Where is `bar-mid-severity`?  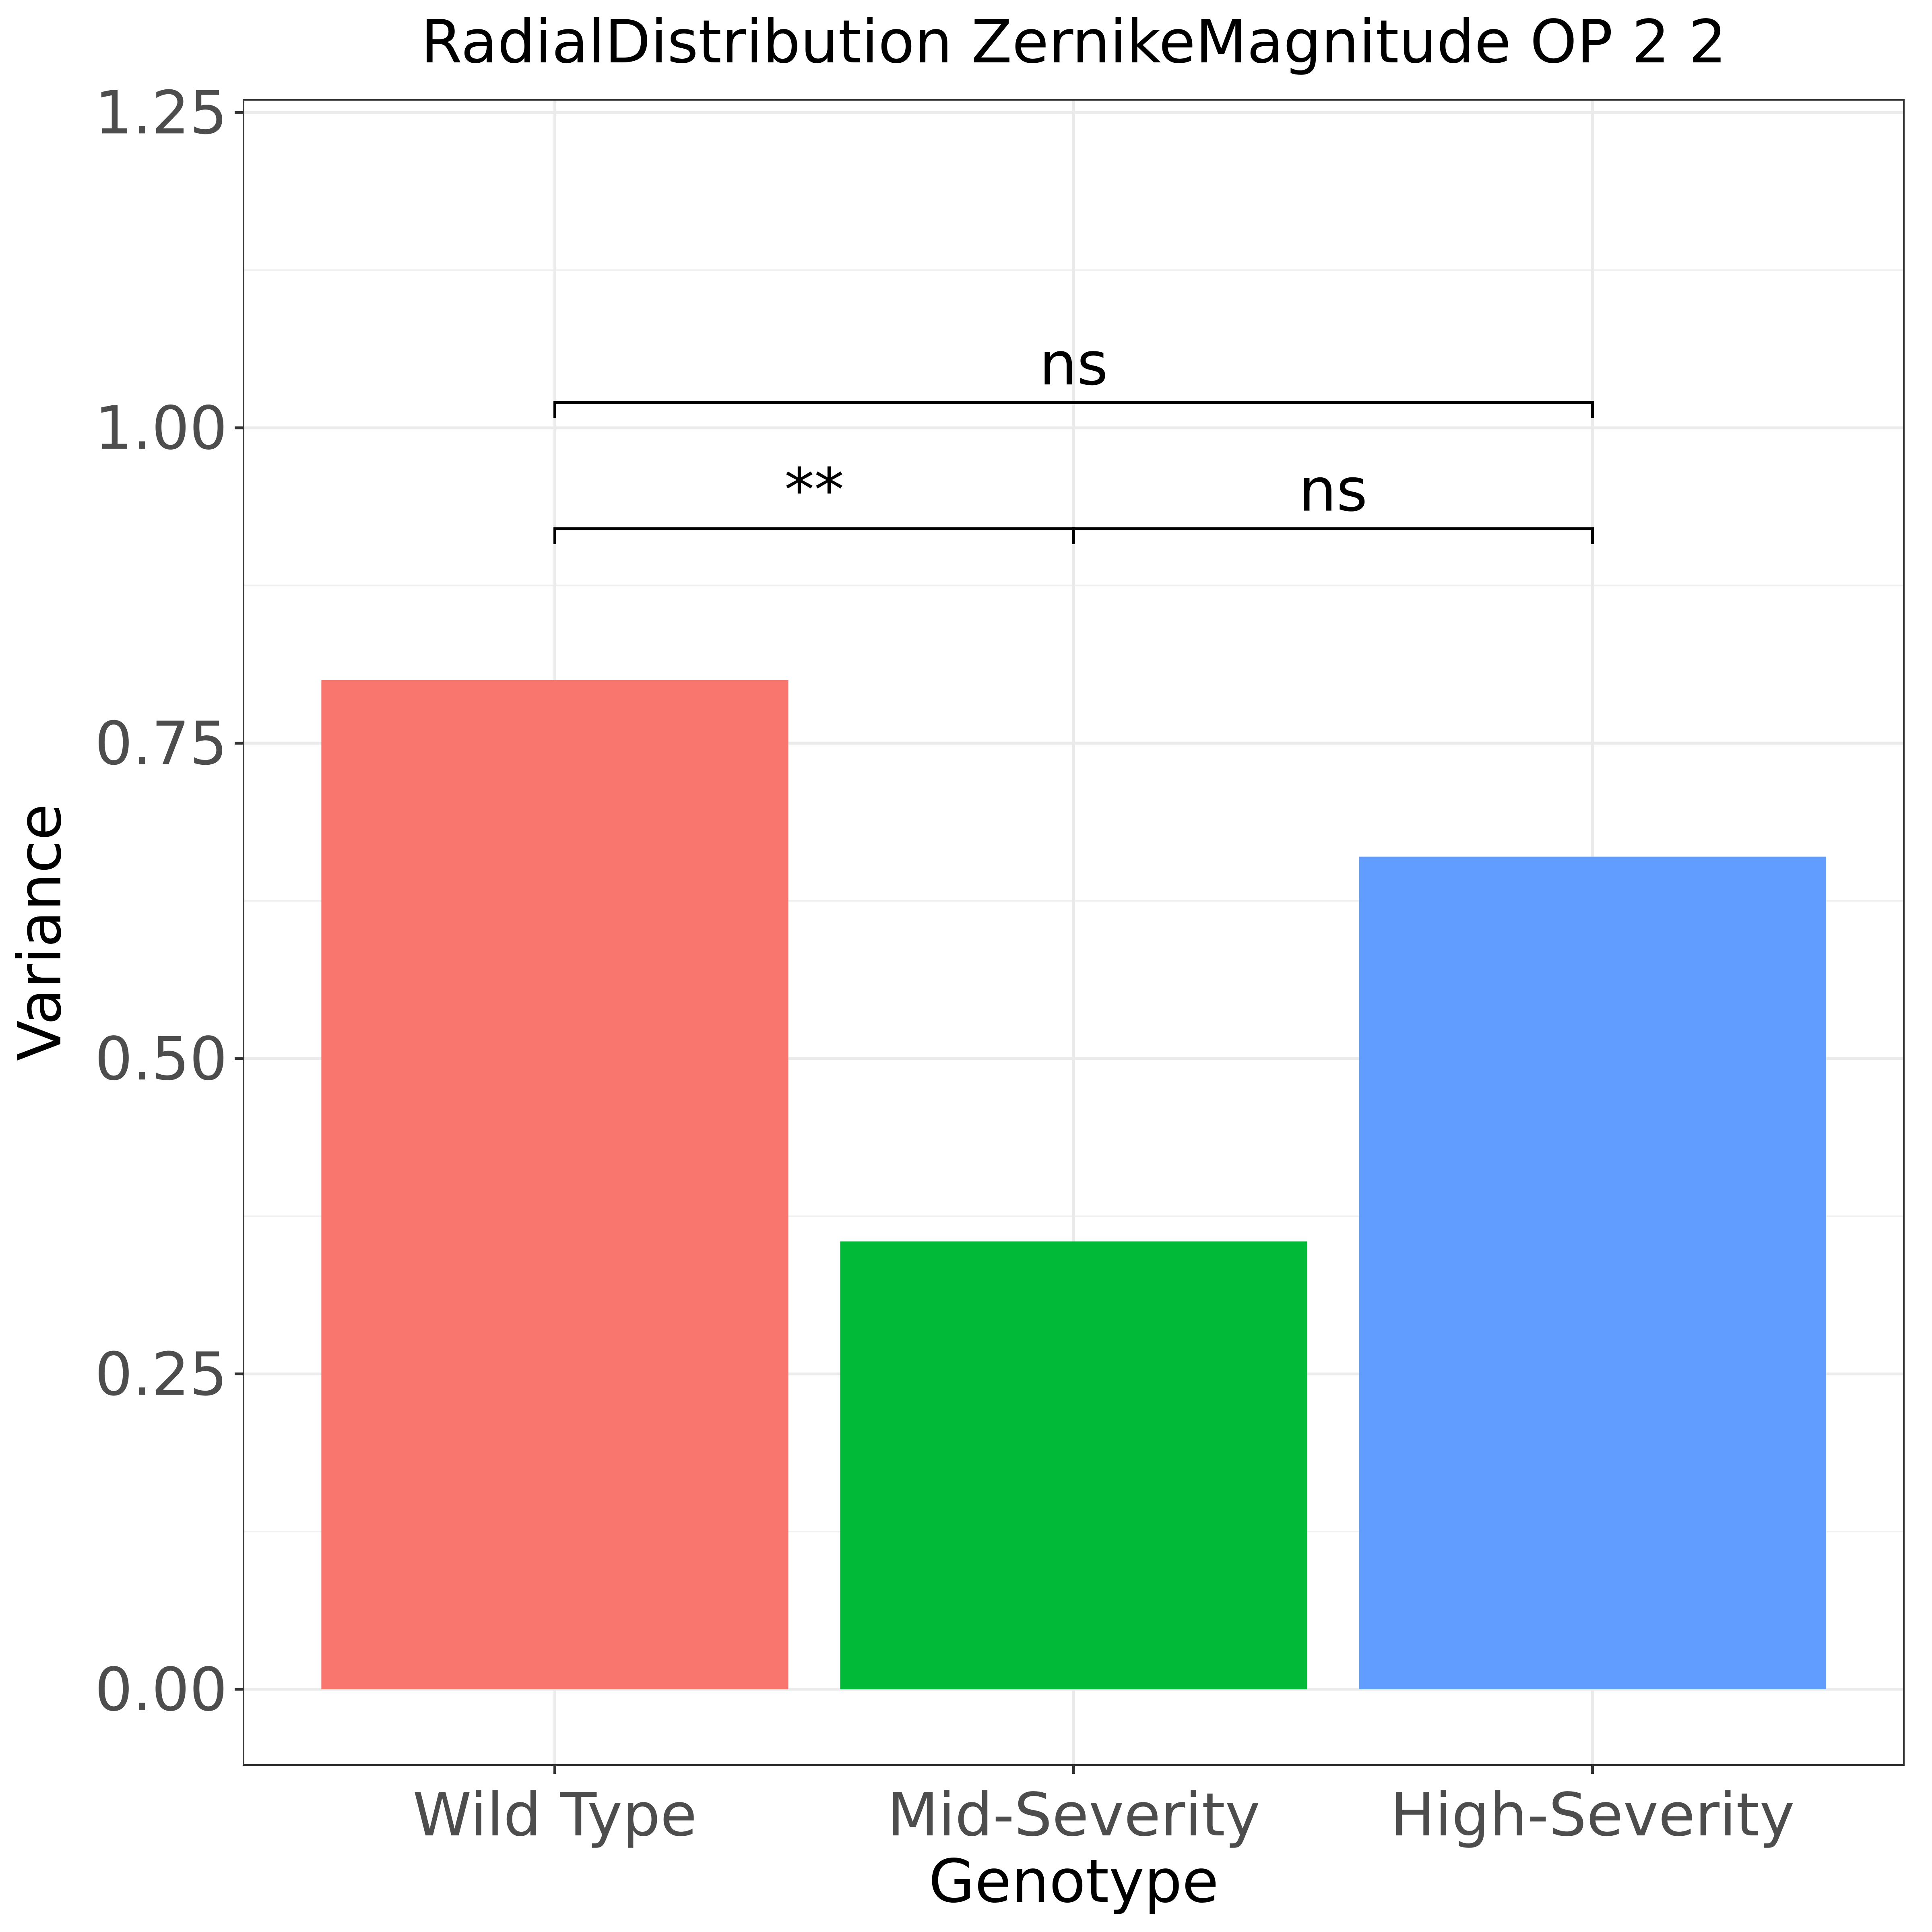 bar-mid-severity is located at coordinates (1073, 1465).